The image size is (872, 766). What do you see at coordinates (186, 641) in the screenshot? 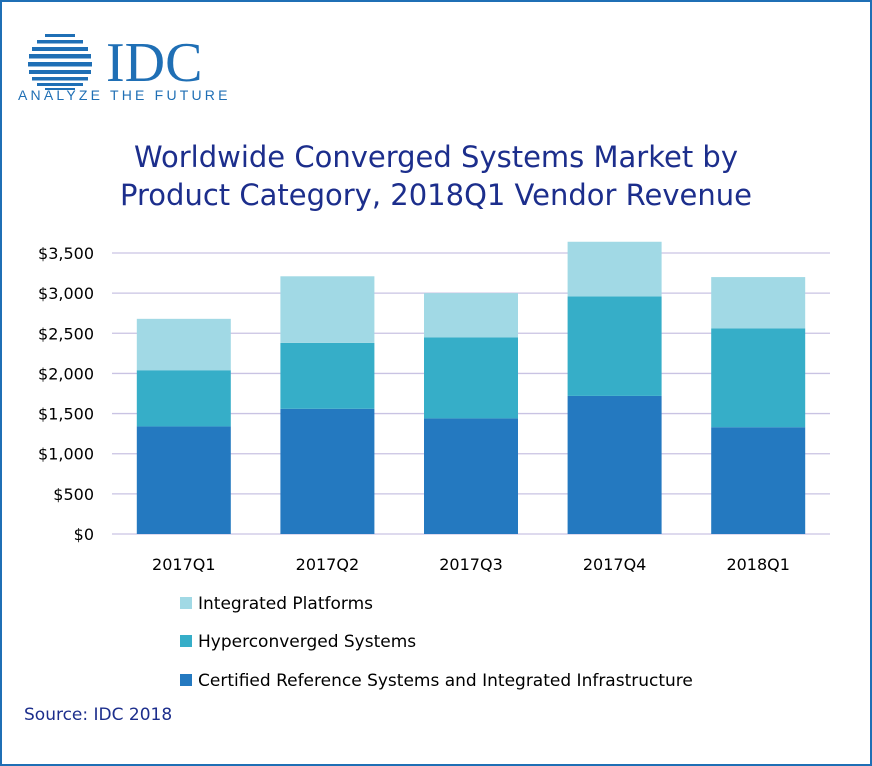
I see `legend-swatch-hyperconverged` at bounding box center [186, 641].